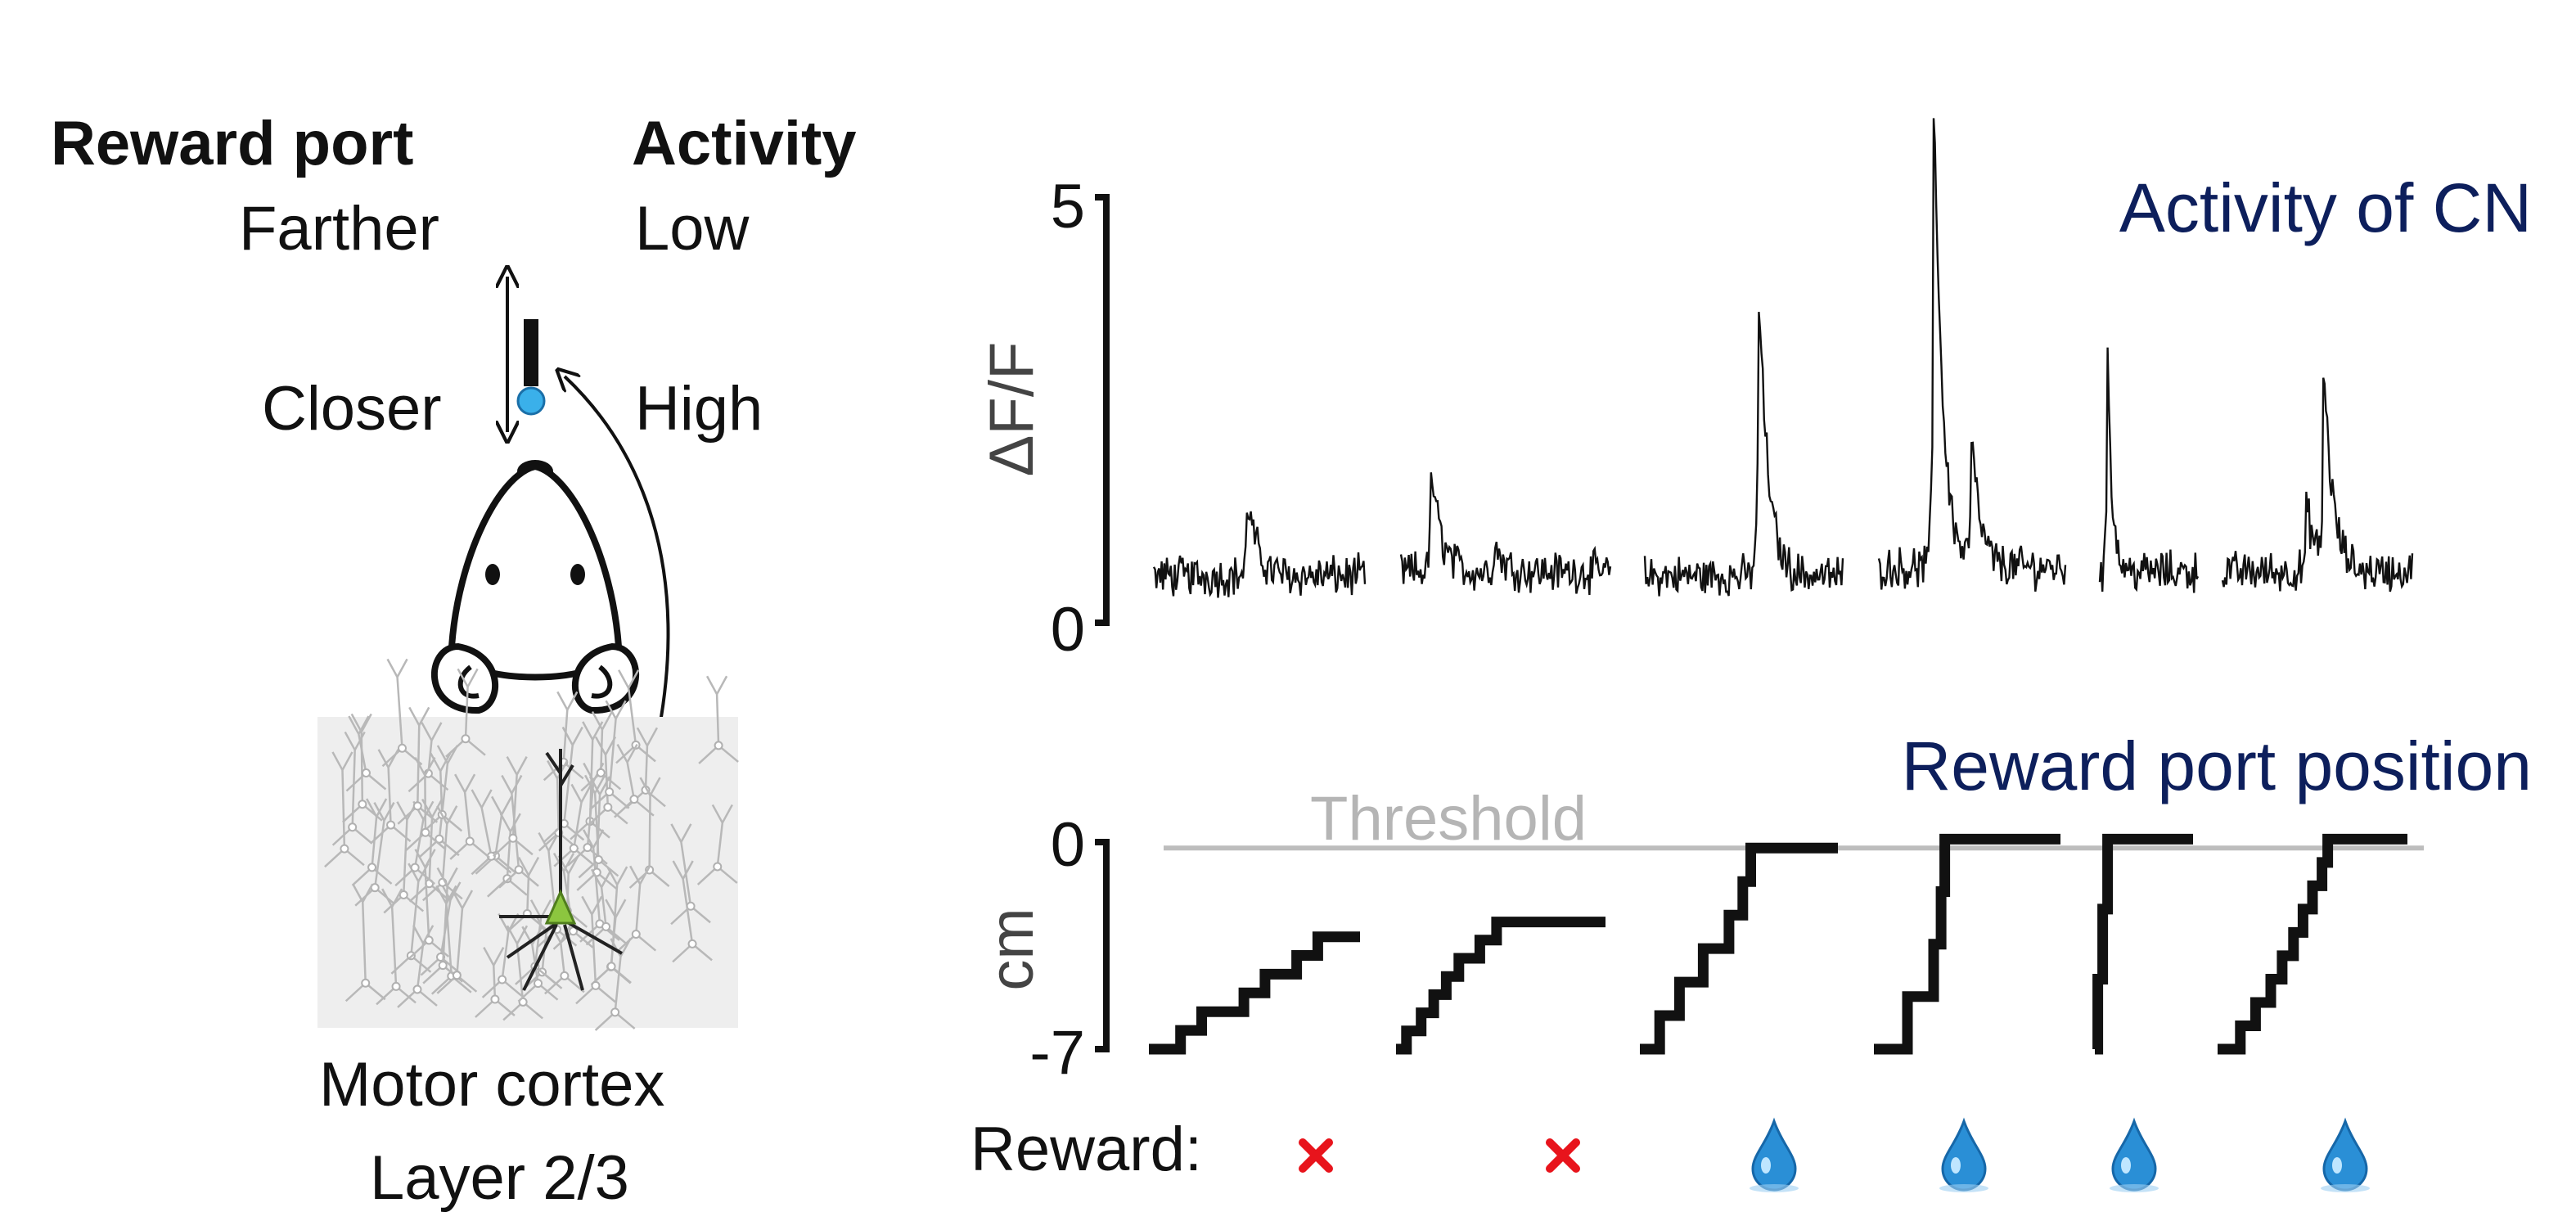 The image size is (2576, 1230). What do you see at coordinates (1057, 1053) in the screenshot?
I see `position-ytick-label-bottom: -7` at bounding box center [1057, 1053].